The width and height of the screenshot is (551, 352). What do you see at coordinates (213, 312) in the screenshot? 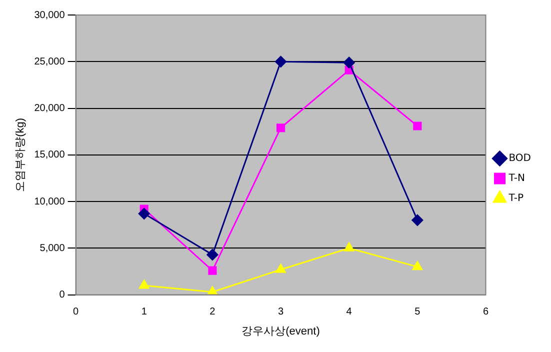
I see `x-tick-label: 2` at bounding box center [213, 312].